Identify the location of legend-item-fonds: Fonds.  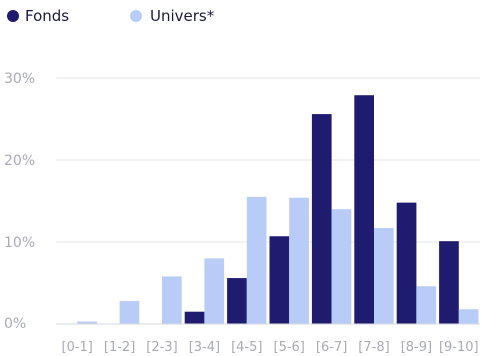
(38, 16).